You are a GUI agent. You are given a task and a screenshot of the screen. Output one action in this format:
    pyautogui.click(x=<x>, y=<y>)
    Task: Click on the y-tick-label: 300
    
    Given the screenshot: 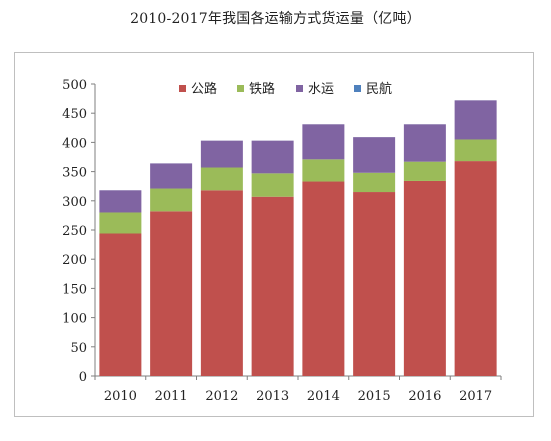 What is the action you would take?
    pyautogui.click(x=74, y=202)
    